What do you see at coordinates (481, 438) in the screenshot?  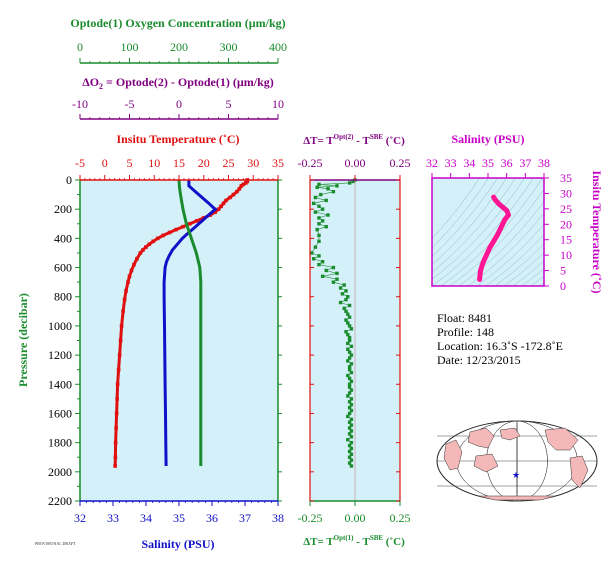 I see `land-asia` at bounding box center [481, 438].